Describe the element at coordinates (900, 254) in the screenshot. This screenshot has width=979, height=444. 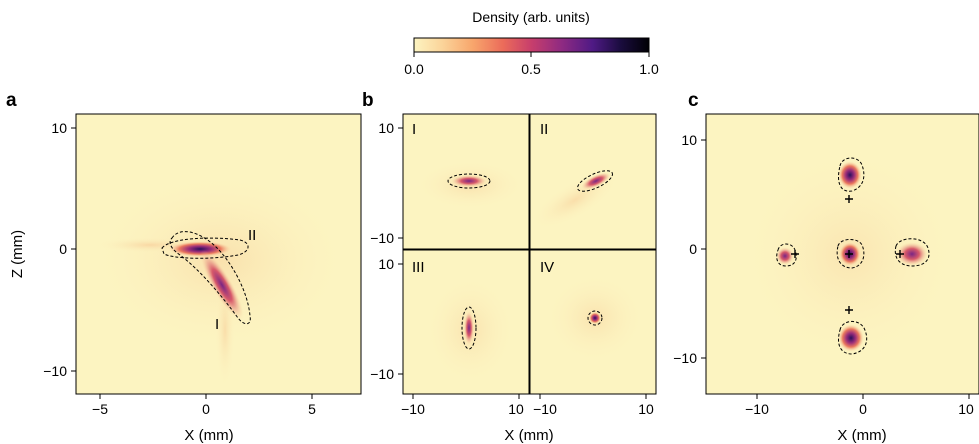
I see `panel-c-marker-right` at that location.